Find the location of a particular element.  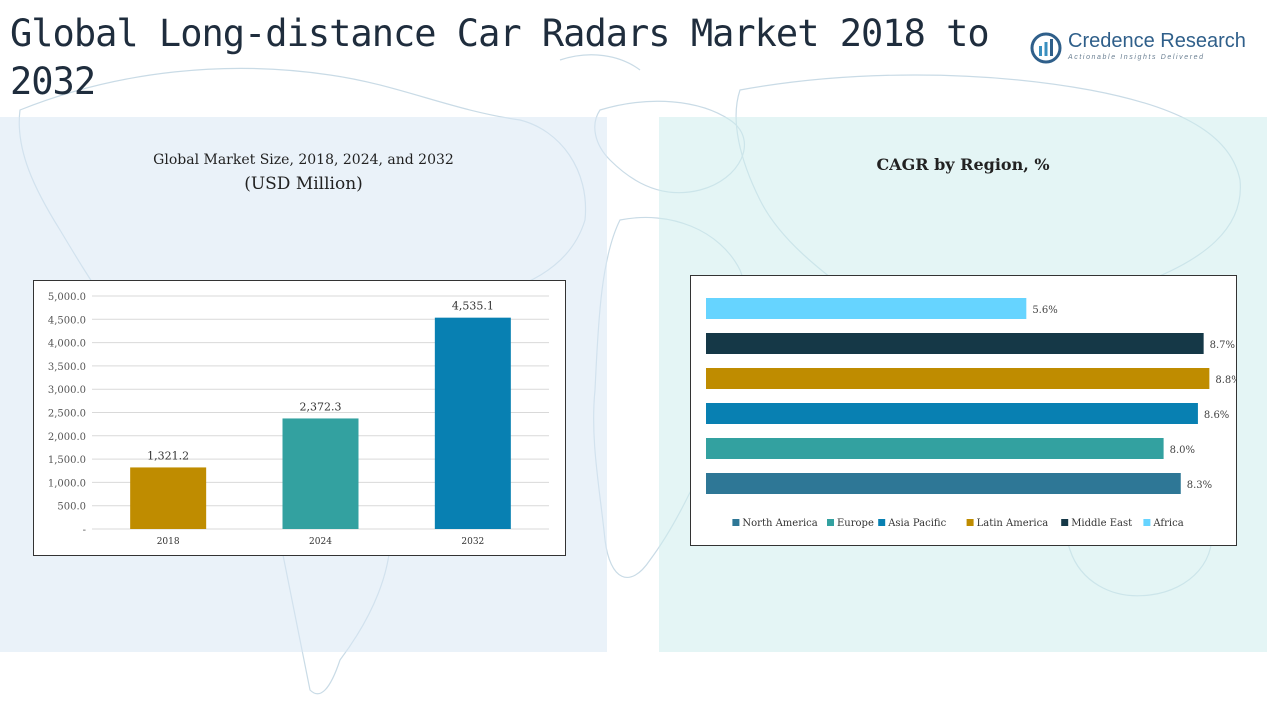

bar-value-label: 8.7% is located at coordinates (1222, 345).